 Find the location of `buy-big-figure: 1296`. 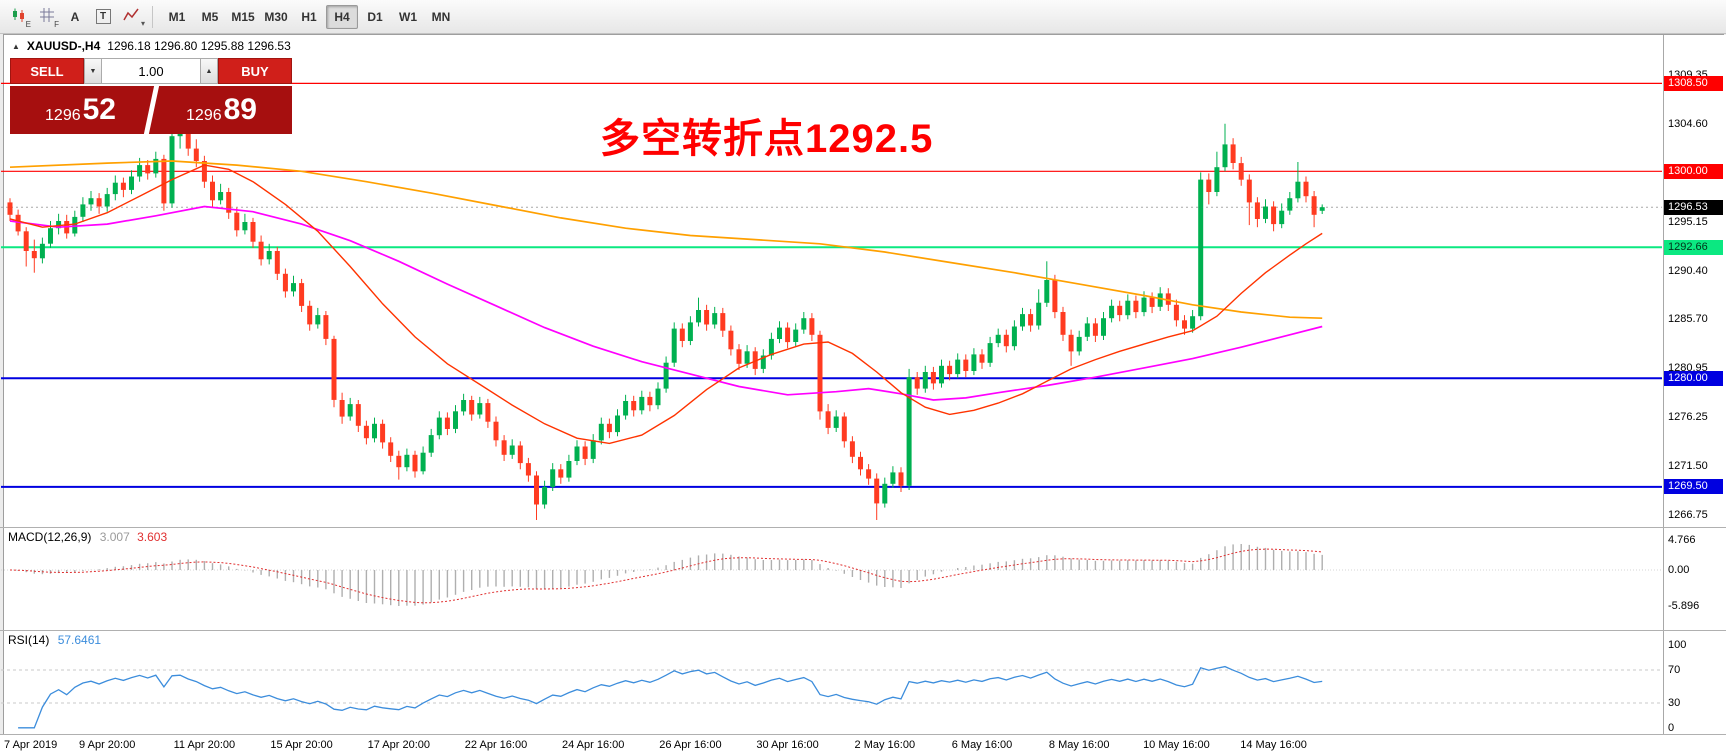

buy-big-figure: 1296 is located at coordinates (204, 115).